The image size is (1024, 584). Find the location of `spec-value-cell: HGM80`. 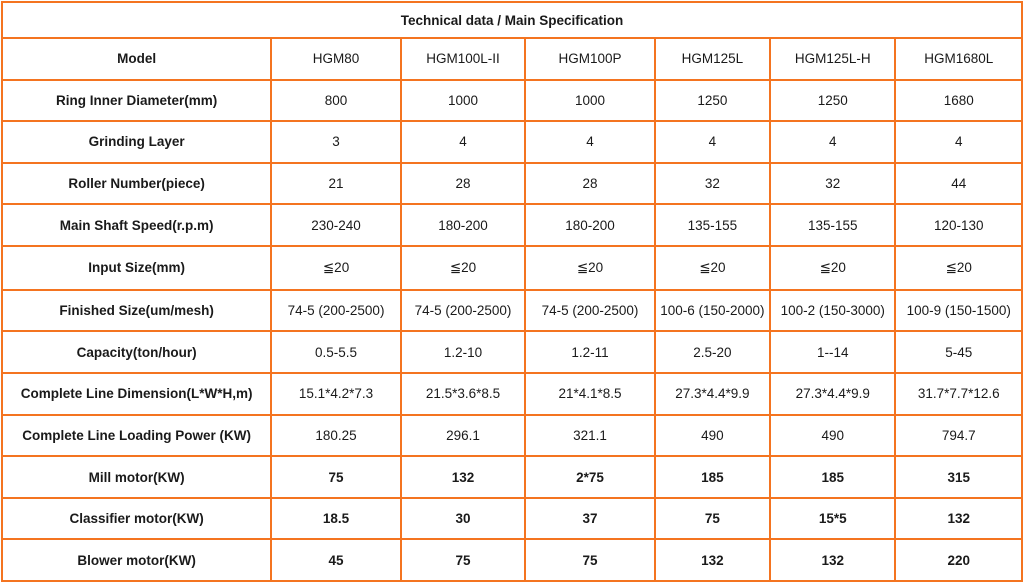

spec-value-cell: HGM80 is located at coordinates (336, 59).